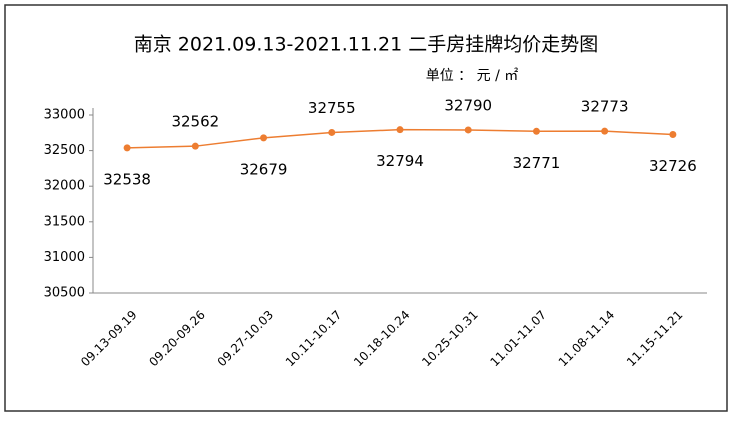  What do you see at coordinates (264, 169) in the screenshot?
I see `data-label: 32679` at bounding box center [264, 169].